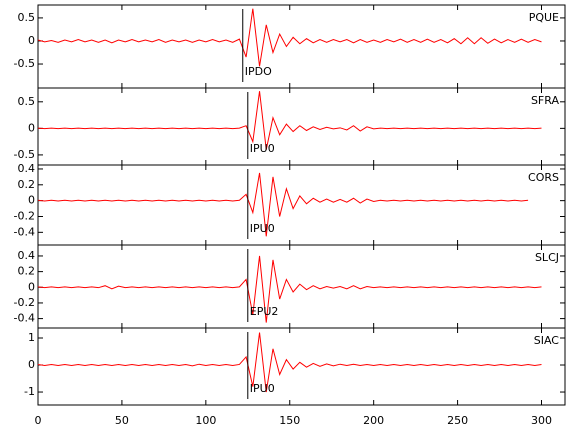 The width and height of the screenshot is (580, 440). Describe the element at coordinates (38, 420) in the screenshot. I see `x-tick-label: 0` at that location.